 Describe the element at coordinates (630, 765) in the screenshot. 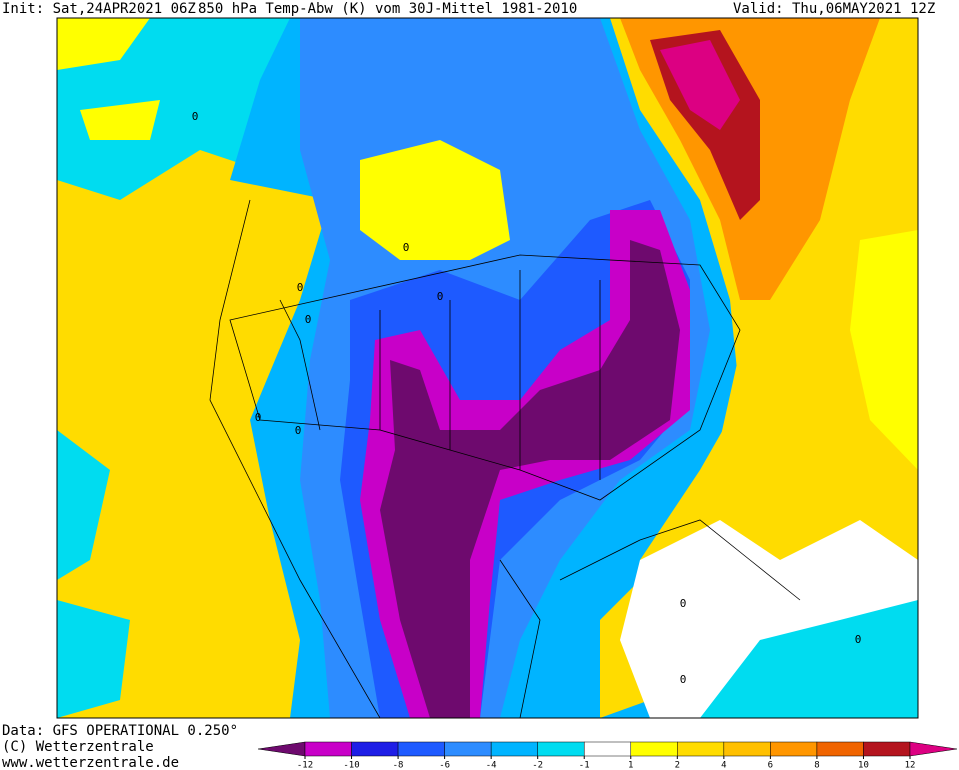

I see `colorbar-tick-label: 1` at that location.